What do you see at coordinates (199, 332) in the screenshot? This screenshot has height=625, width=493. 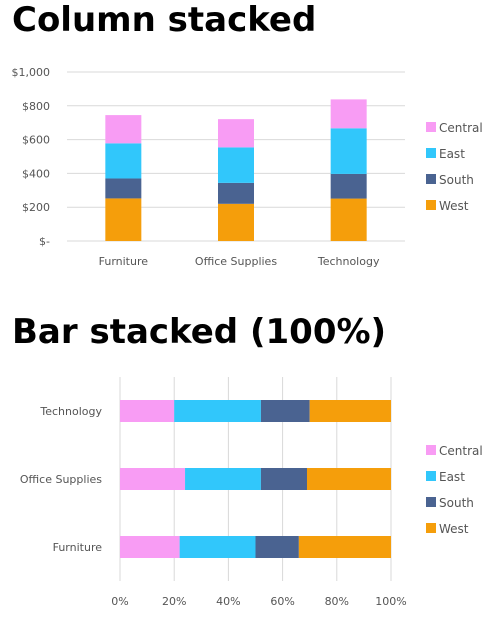 I see `chart-2-title: Bar stacked (100%)` at bounding box center [199, 332].